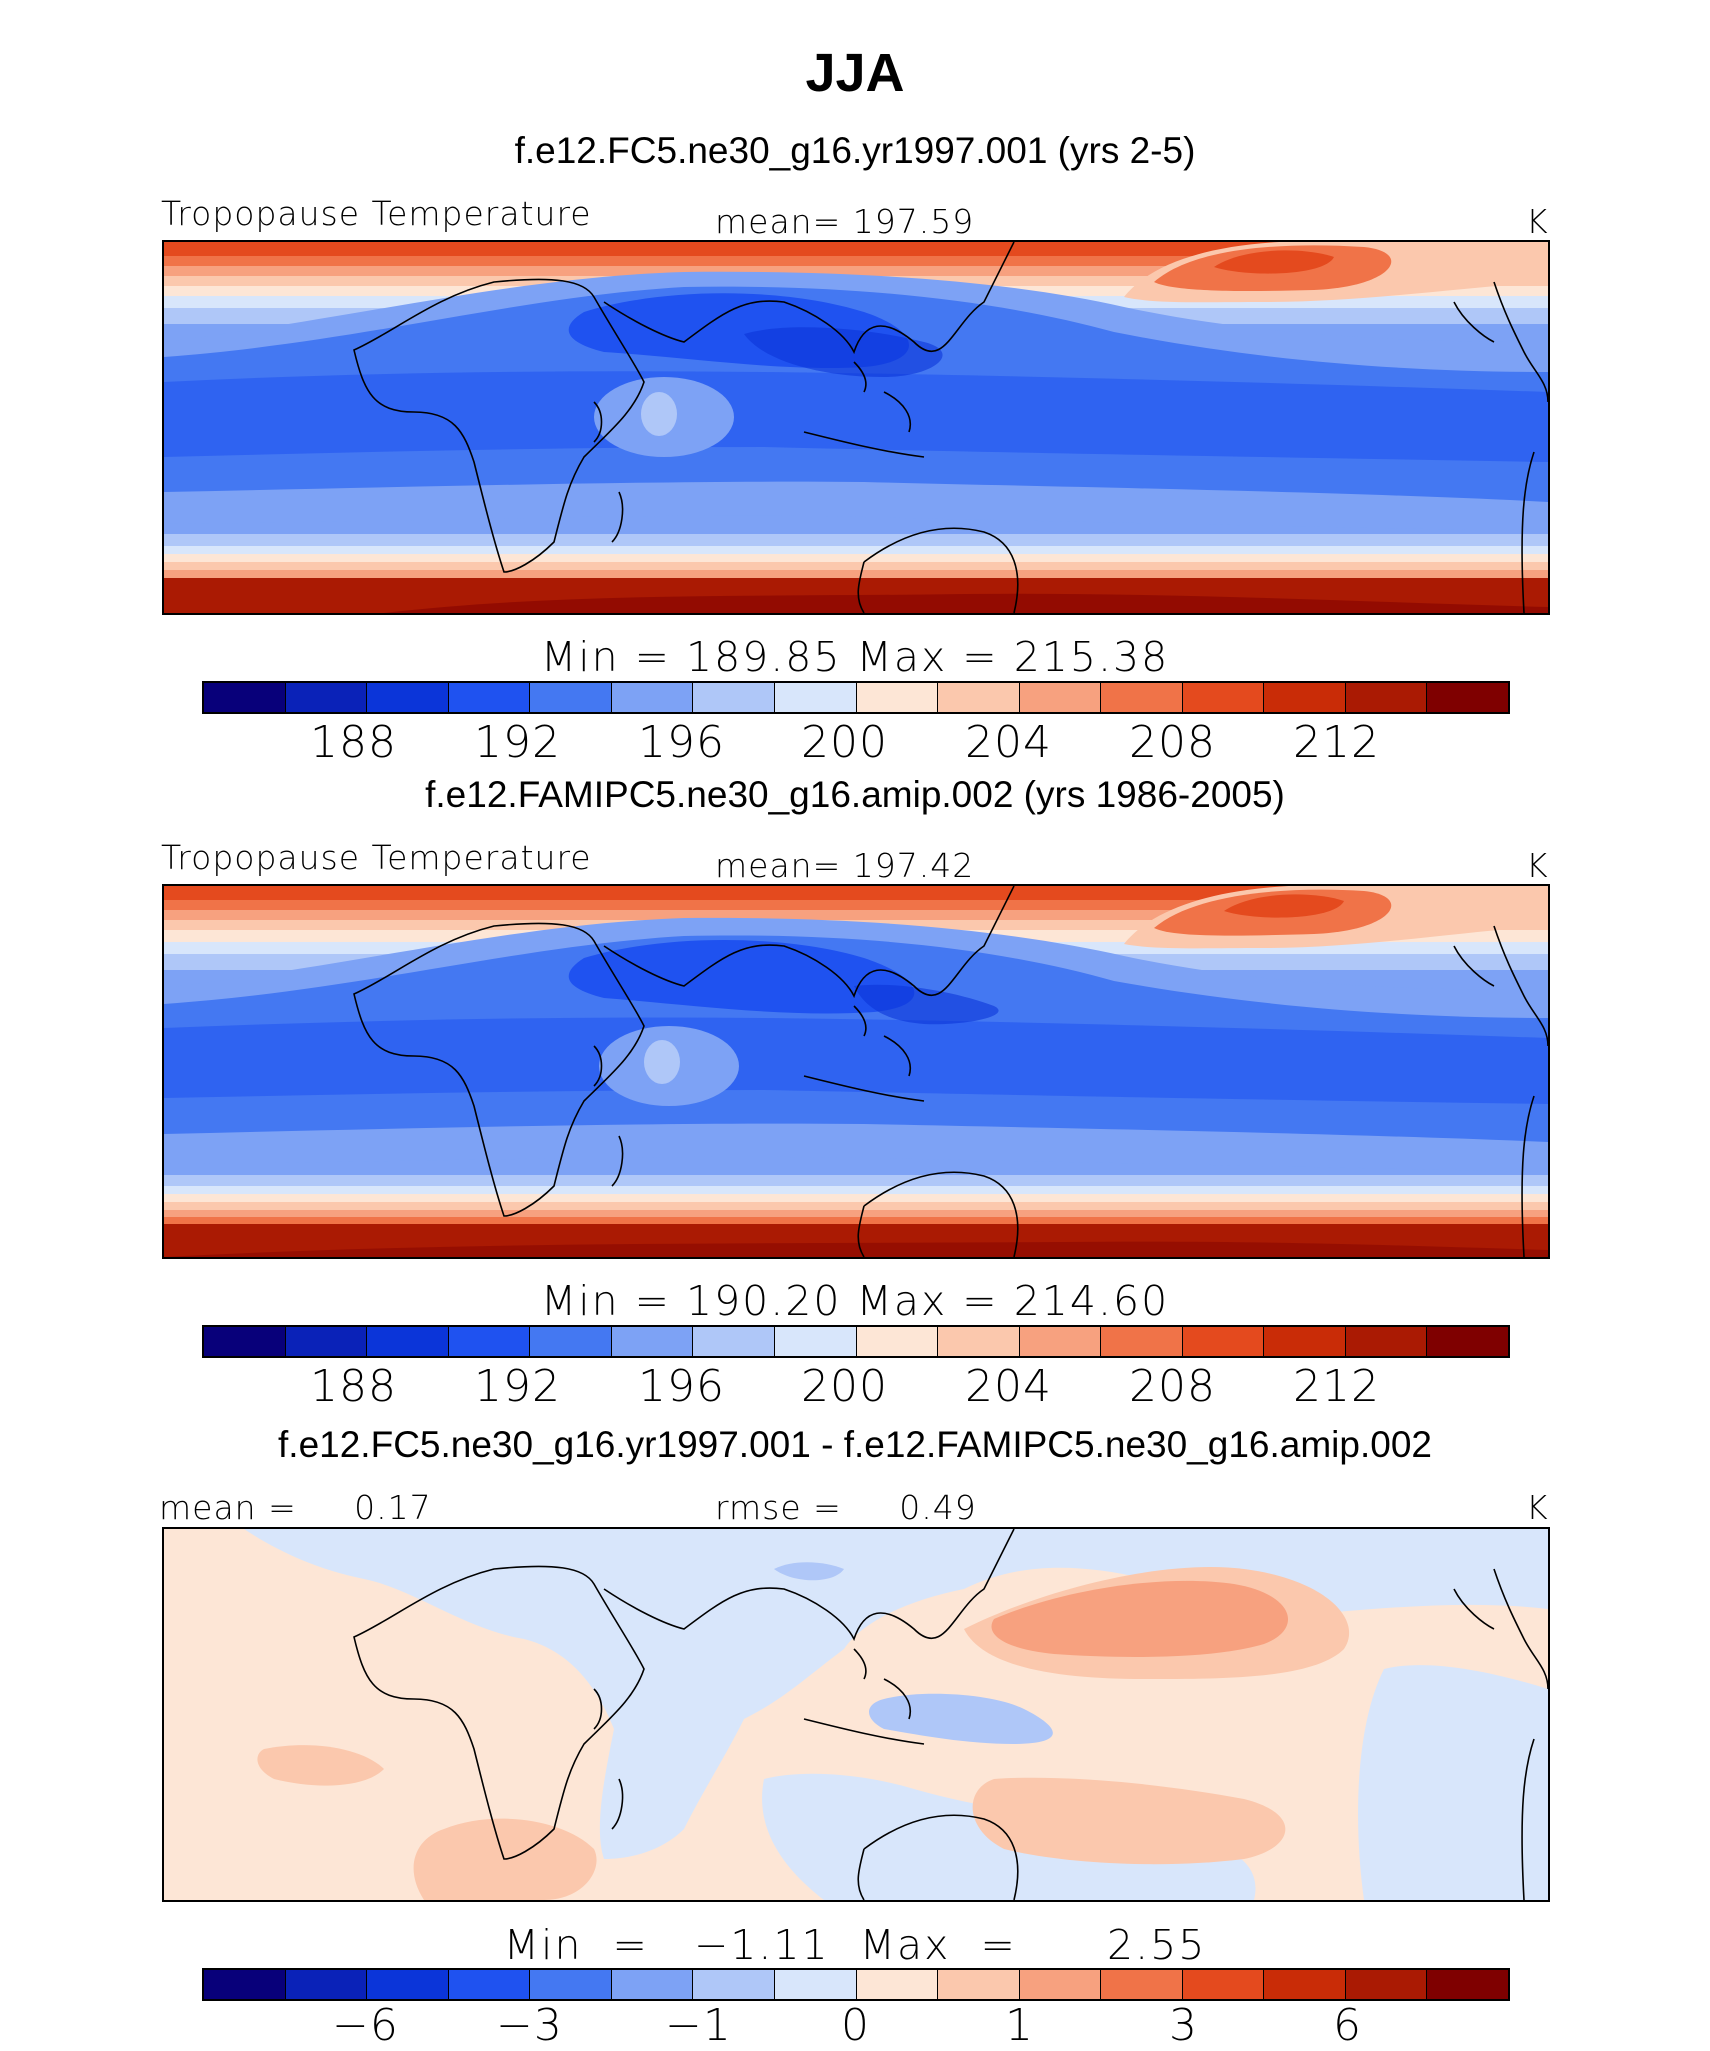 Image resolution: width=1710 pixels, height=2051 pixels. What do you see at coordinates (353, 742) in the screenshot?
I see `panel1-tick: 188` at bounding box center [353, 742].